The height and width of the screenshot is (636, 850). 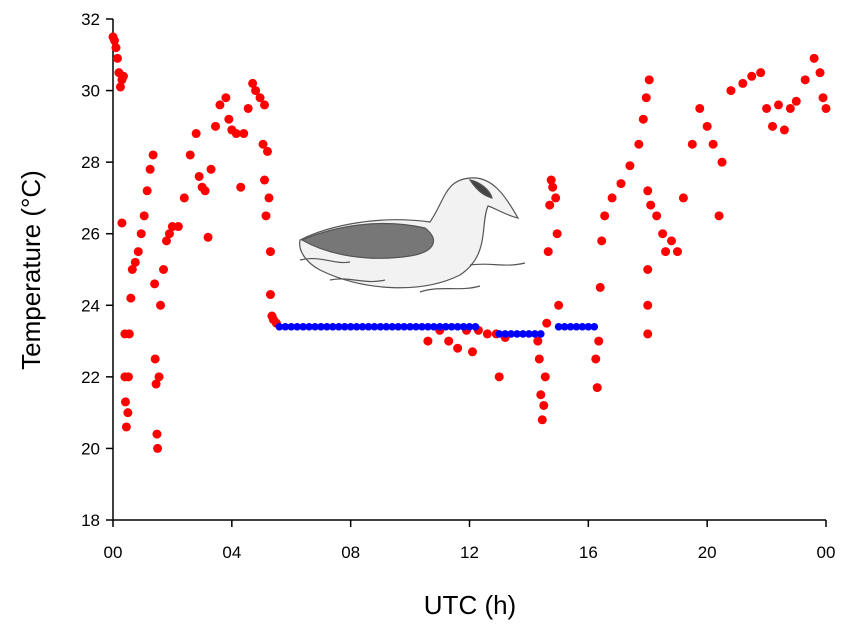 I want to click on x-tick-label: 16, so click(x=588, y=552).